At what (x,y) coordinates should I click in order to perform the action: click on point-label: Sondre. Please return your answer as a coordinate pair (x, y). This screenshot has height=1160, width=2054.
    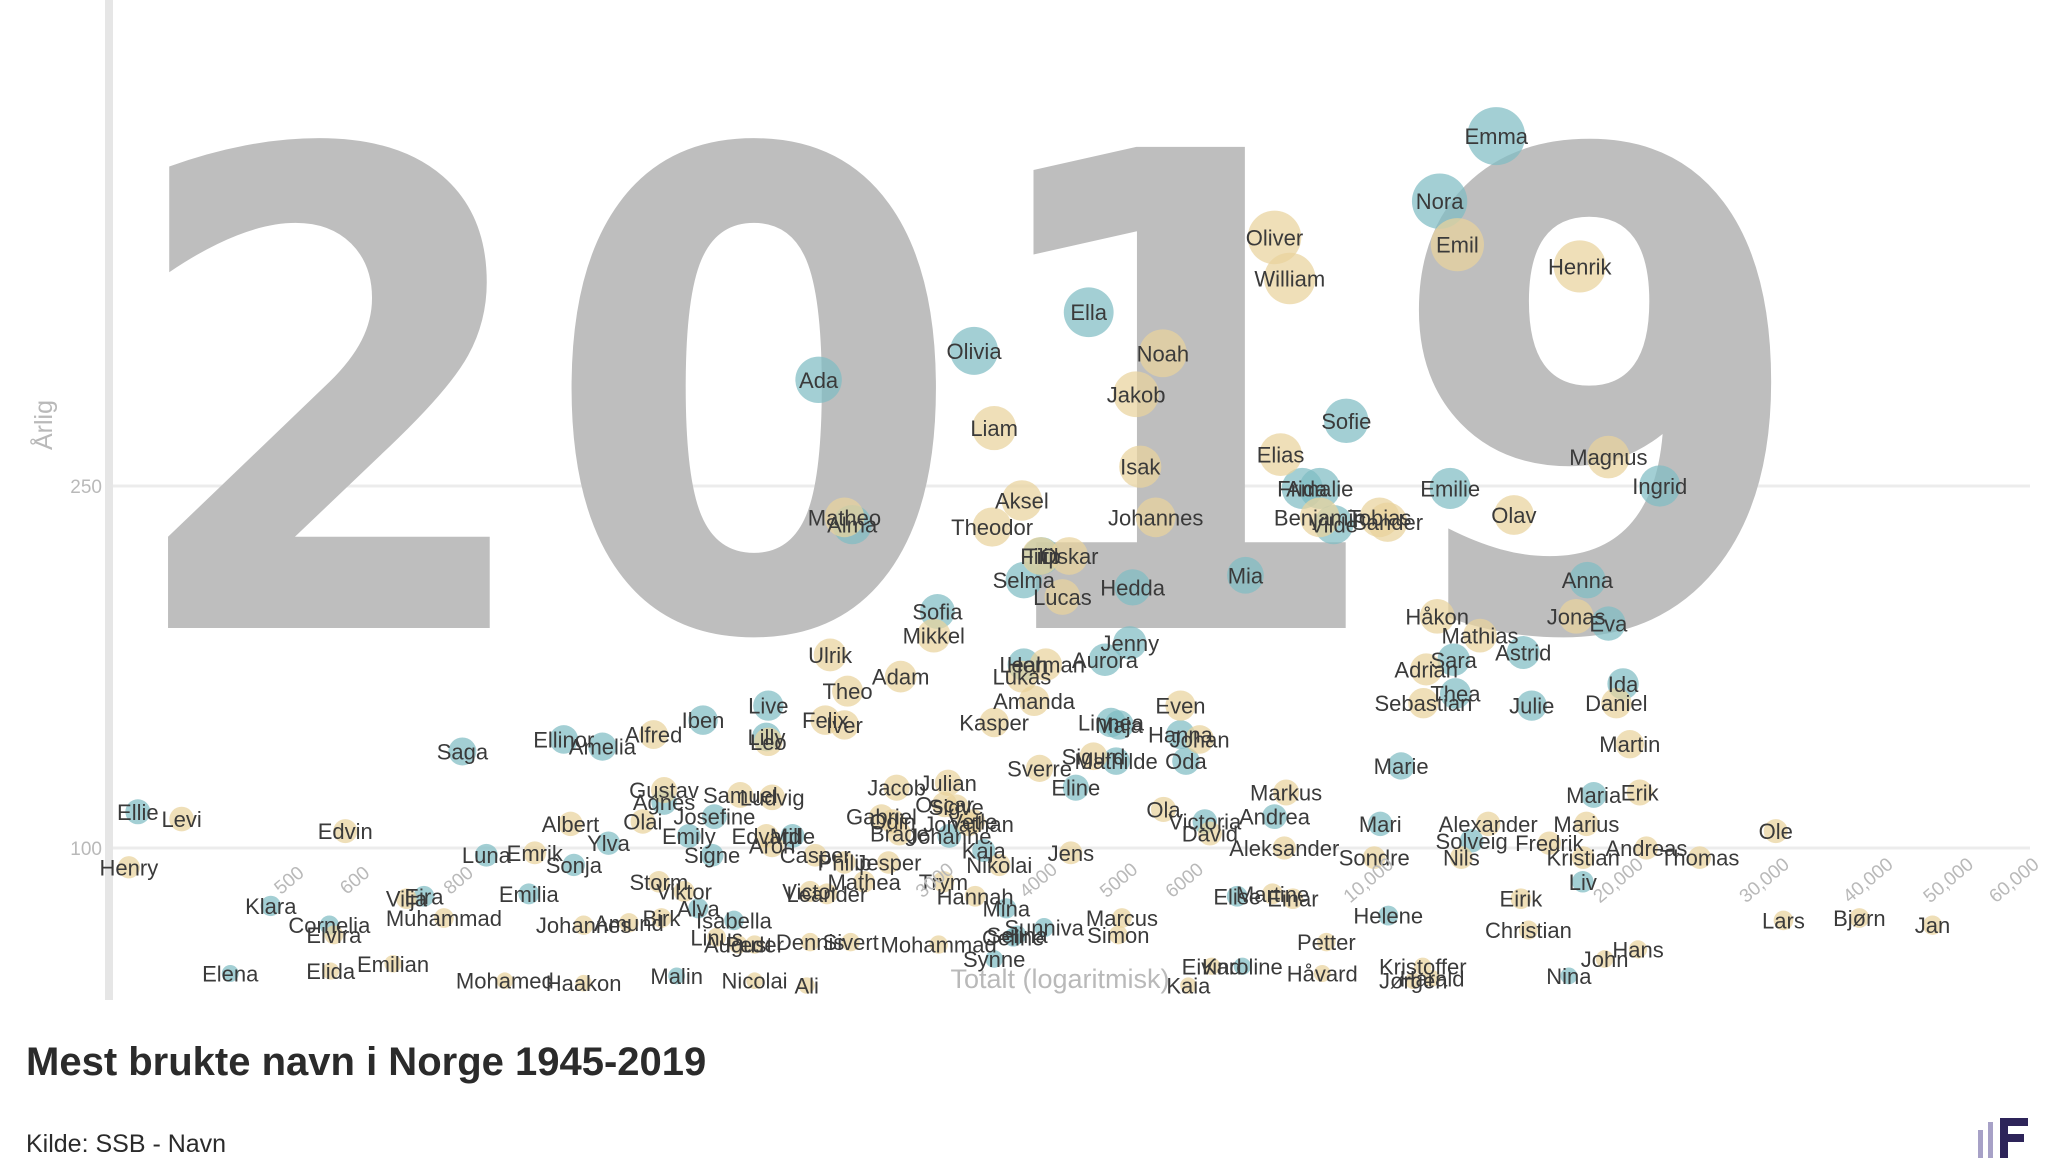
    Looking at the image, I should click on (1374, 858).